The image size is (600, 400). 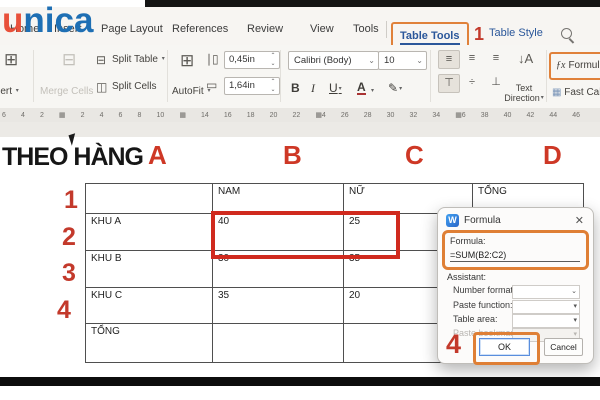 What do you see at coordinates (25, 29) in the screenshot?
I see `tab-home: Home` at bounding box center [25, 29].